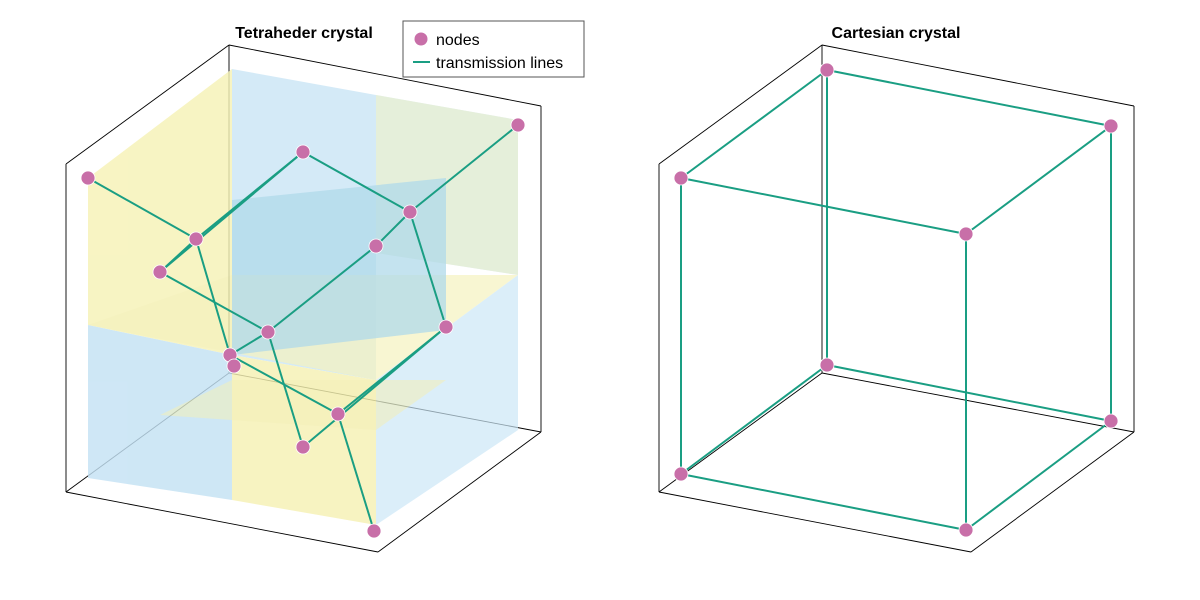  I want to click on panel-title-cartesian: Cartesian crystal, so click(896, 33).